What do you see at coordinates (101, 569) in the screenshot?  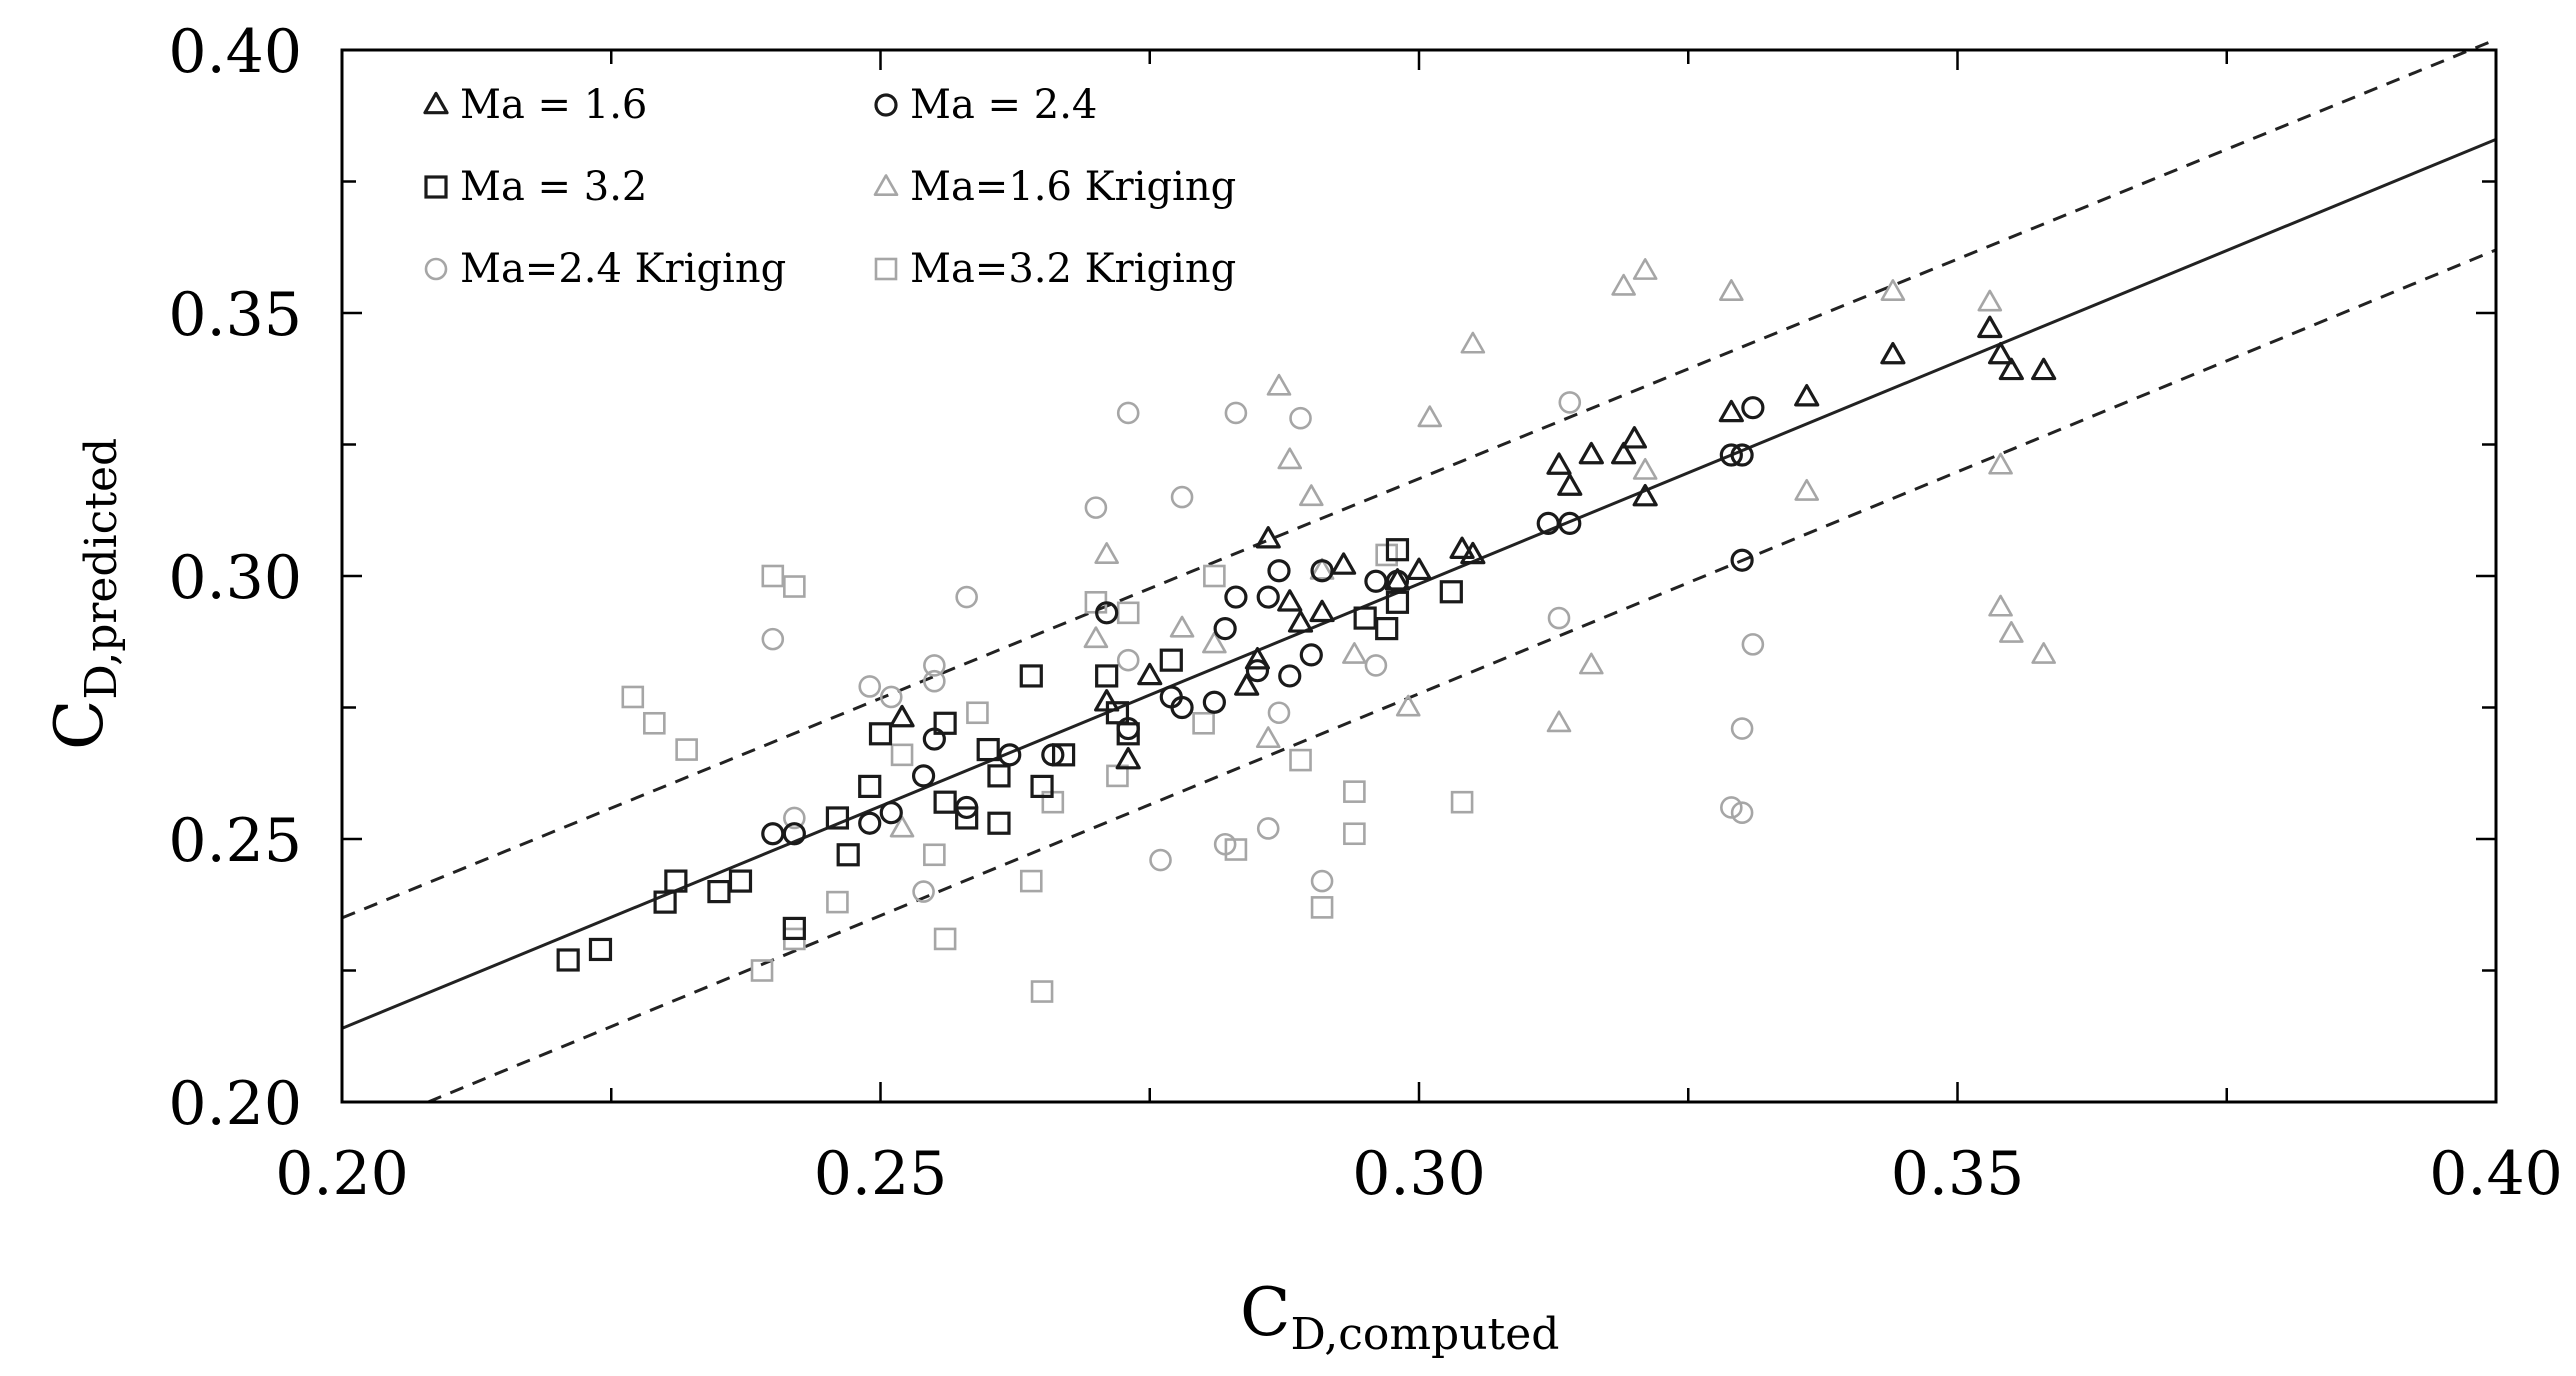 I see `y-axis-title-sub: D,predicted` at bounding box center [101, 569].